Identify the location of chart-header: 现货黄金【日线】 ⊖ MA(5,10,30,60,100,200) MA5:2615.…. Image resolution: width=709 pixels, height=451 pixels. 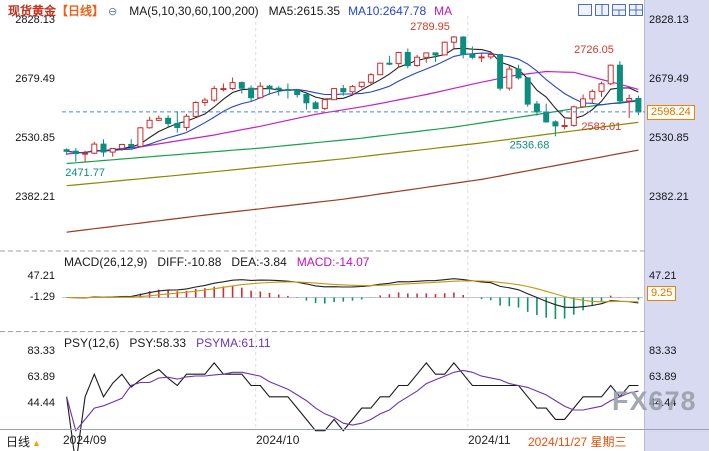
(230, 10).